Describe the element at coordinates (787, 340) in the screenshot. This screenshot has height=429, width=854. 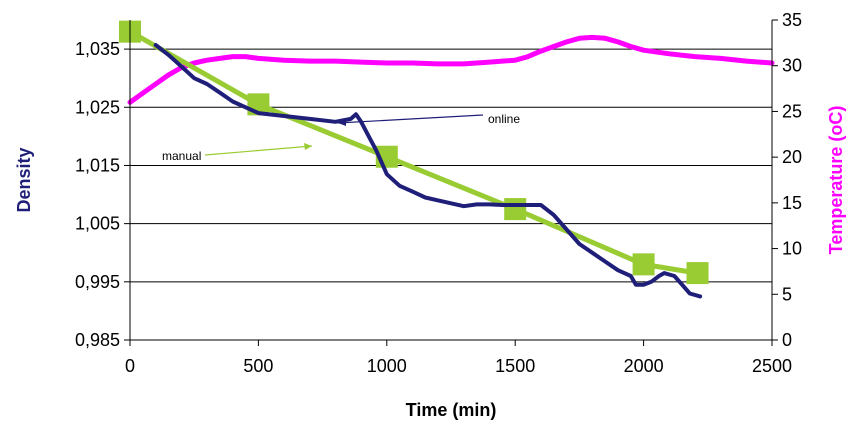
I see `right-y-tick-label: 0` at that location.